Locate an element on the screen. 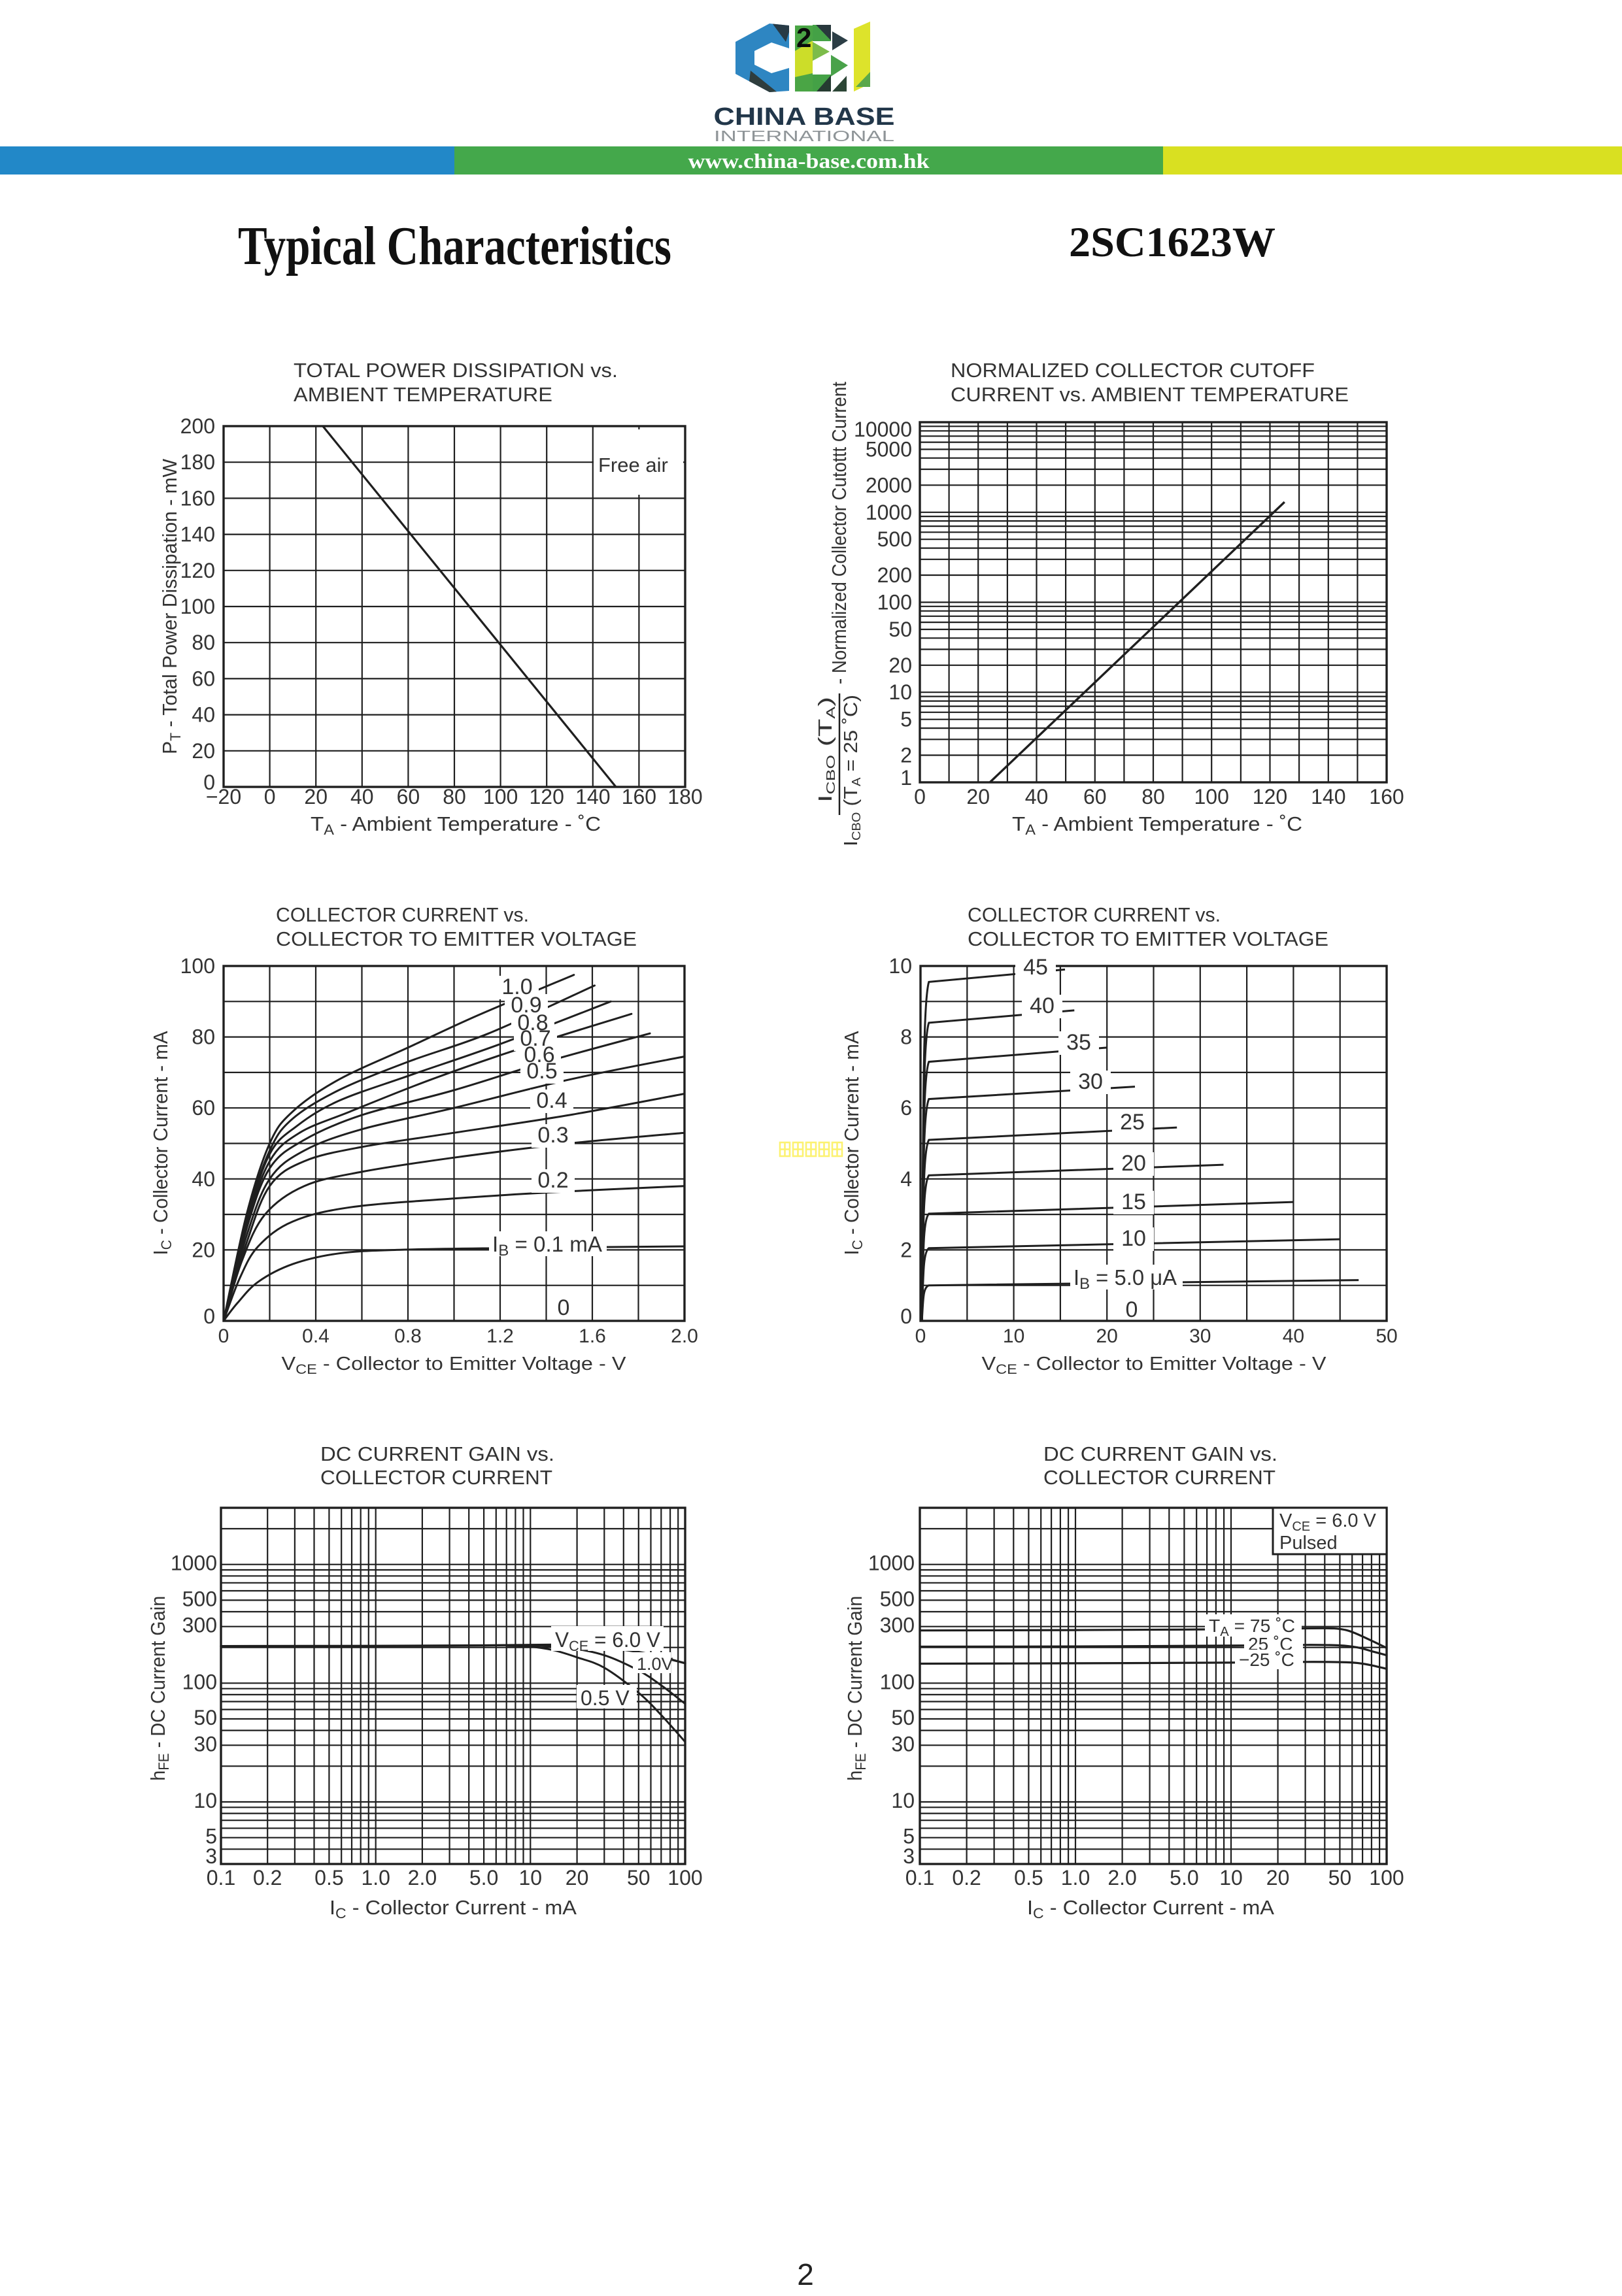 The height and width of the screenshot is (2296, 1622). svg-text: VCE = 6.0 V is located at coordinates (1328, 1522).